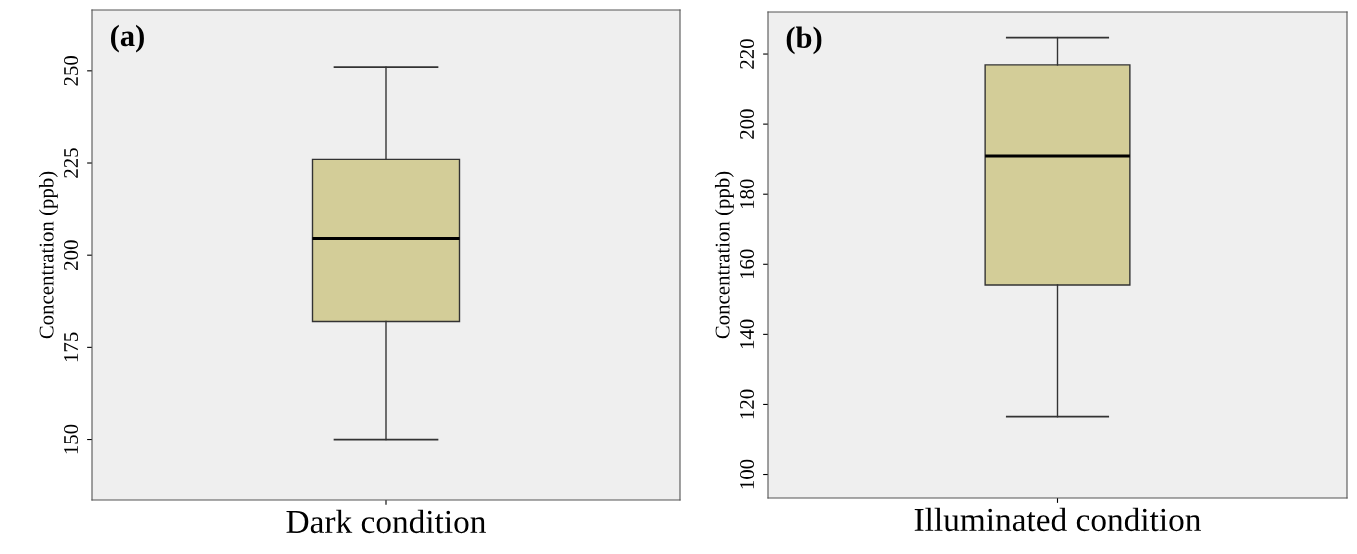 Image resolution: width=1357 pixels, height=554 pixels. What do you see at coordinates (747, 264) in the screenshot?
I see `y-tick-label: 160` at bounding box center [747, 264].